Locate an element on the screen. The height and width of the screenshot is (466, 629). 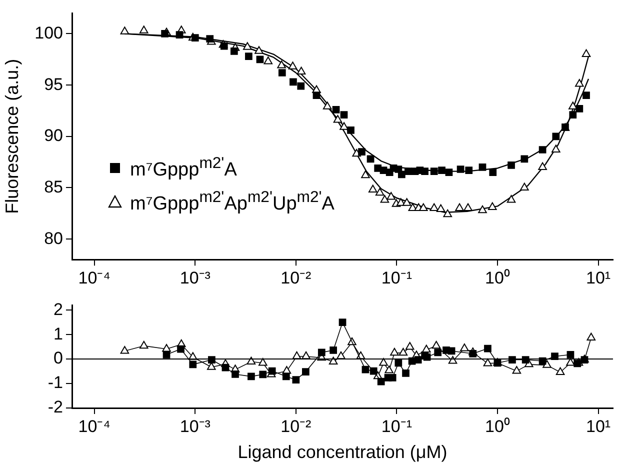
legend-label: m⁷Gppp$^{m2'}$Ap$^{m2'}$Up$^{m2'}$A is located at coordinates (232, 202).